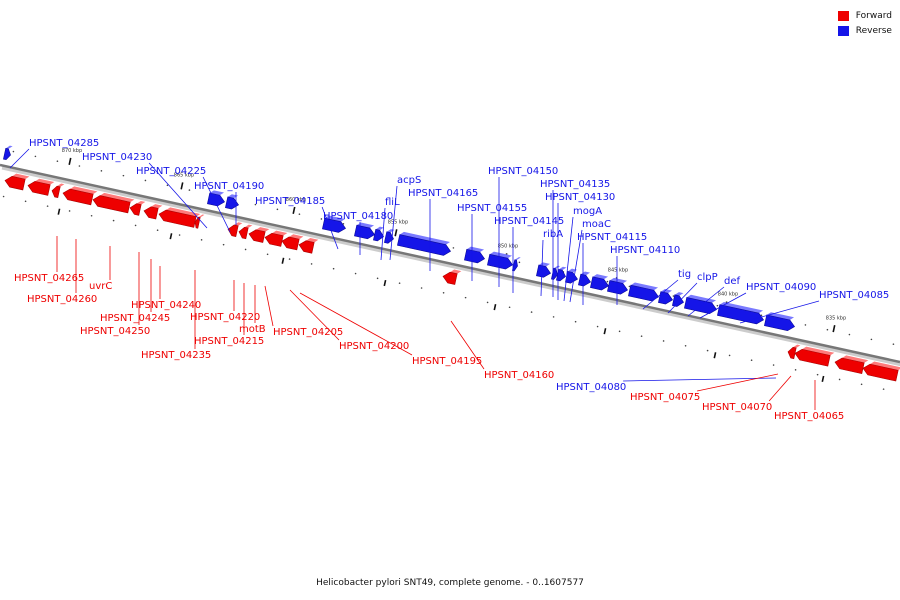 The width and height of the screenshot is (900, 600). I want to click on forward-gene-leader-line, so click(314, 315).